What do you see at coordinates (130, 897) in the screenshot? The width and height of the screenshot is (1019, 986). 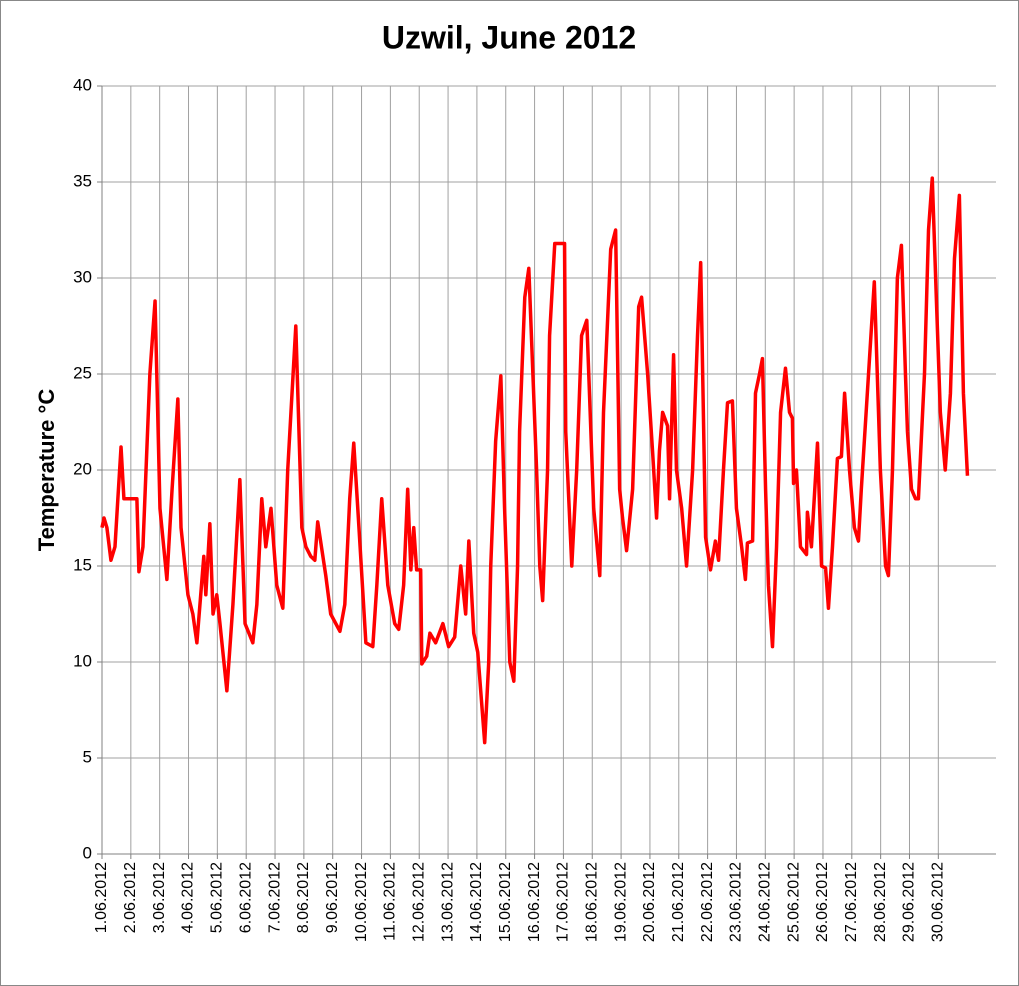 I see `x-tick-label: 2.06.2012` at bounding box center [130, 897].